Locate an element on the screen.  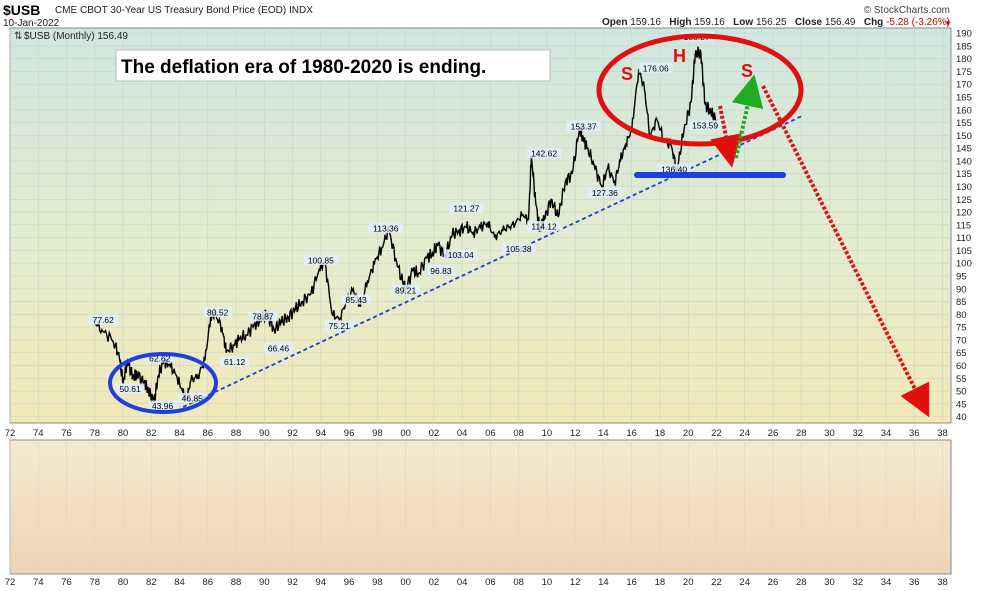
bottom-circle is located at coordinates (163, 383).